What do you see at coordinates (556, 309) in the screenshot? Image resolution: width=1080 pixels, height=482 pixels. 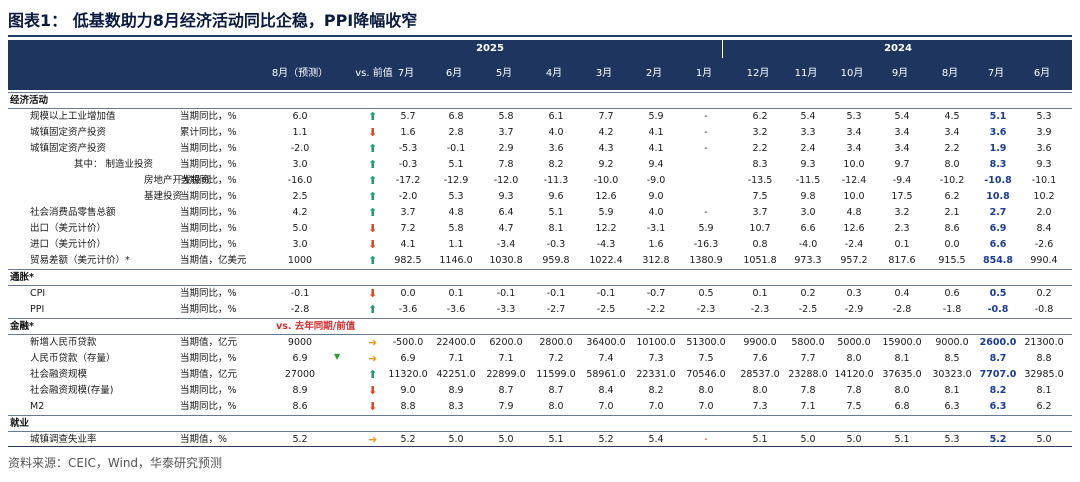 I see `table-cell: -2.7` at bounding box center [556, 309].